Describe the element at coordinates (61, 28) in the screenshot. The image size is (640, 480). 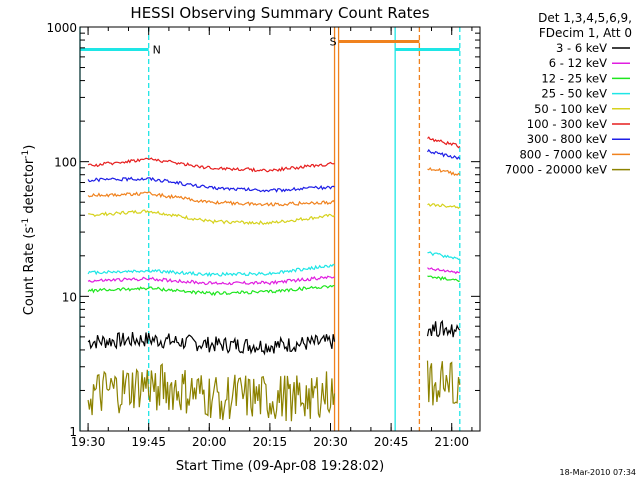
I see `y-tick-label: 1000` at that location.